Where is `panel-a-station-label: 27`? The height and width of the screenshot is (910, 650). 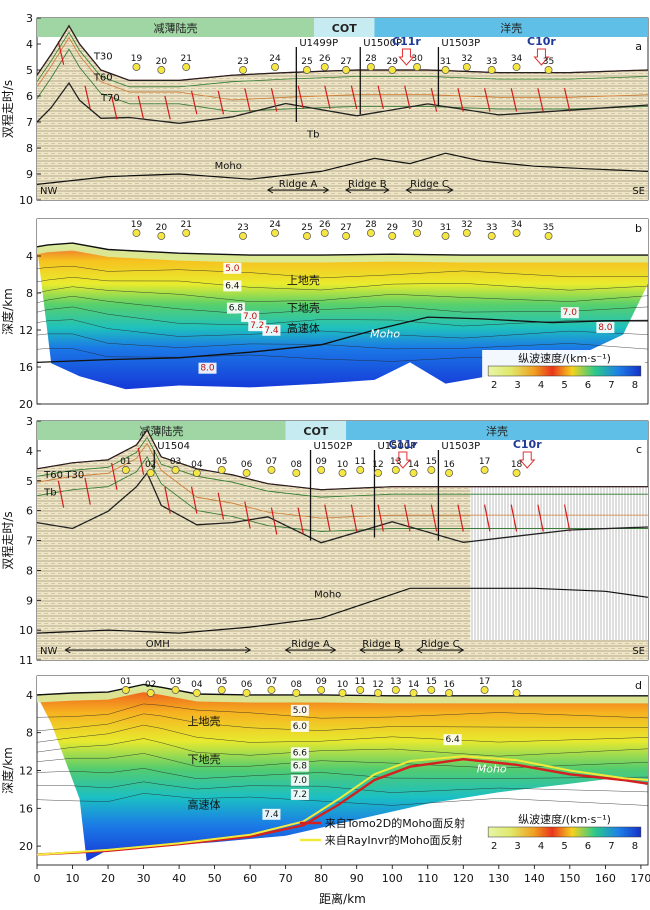 panel-a-station-label: 27 is located at coordinates (345, 62).